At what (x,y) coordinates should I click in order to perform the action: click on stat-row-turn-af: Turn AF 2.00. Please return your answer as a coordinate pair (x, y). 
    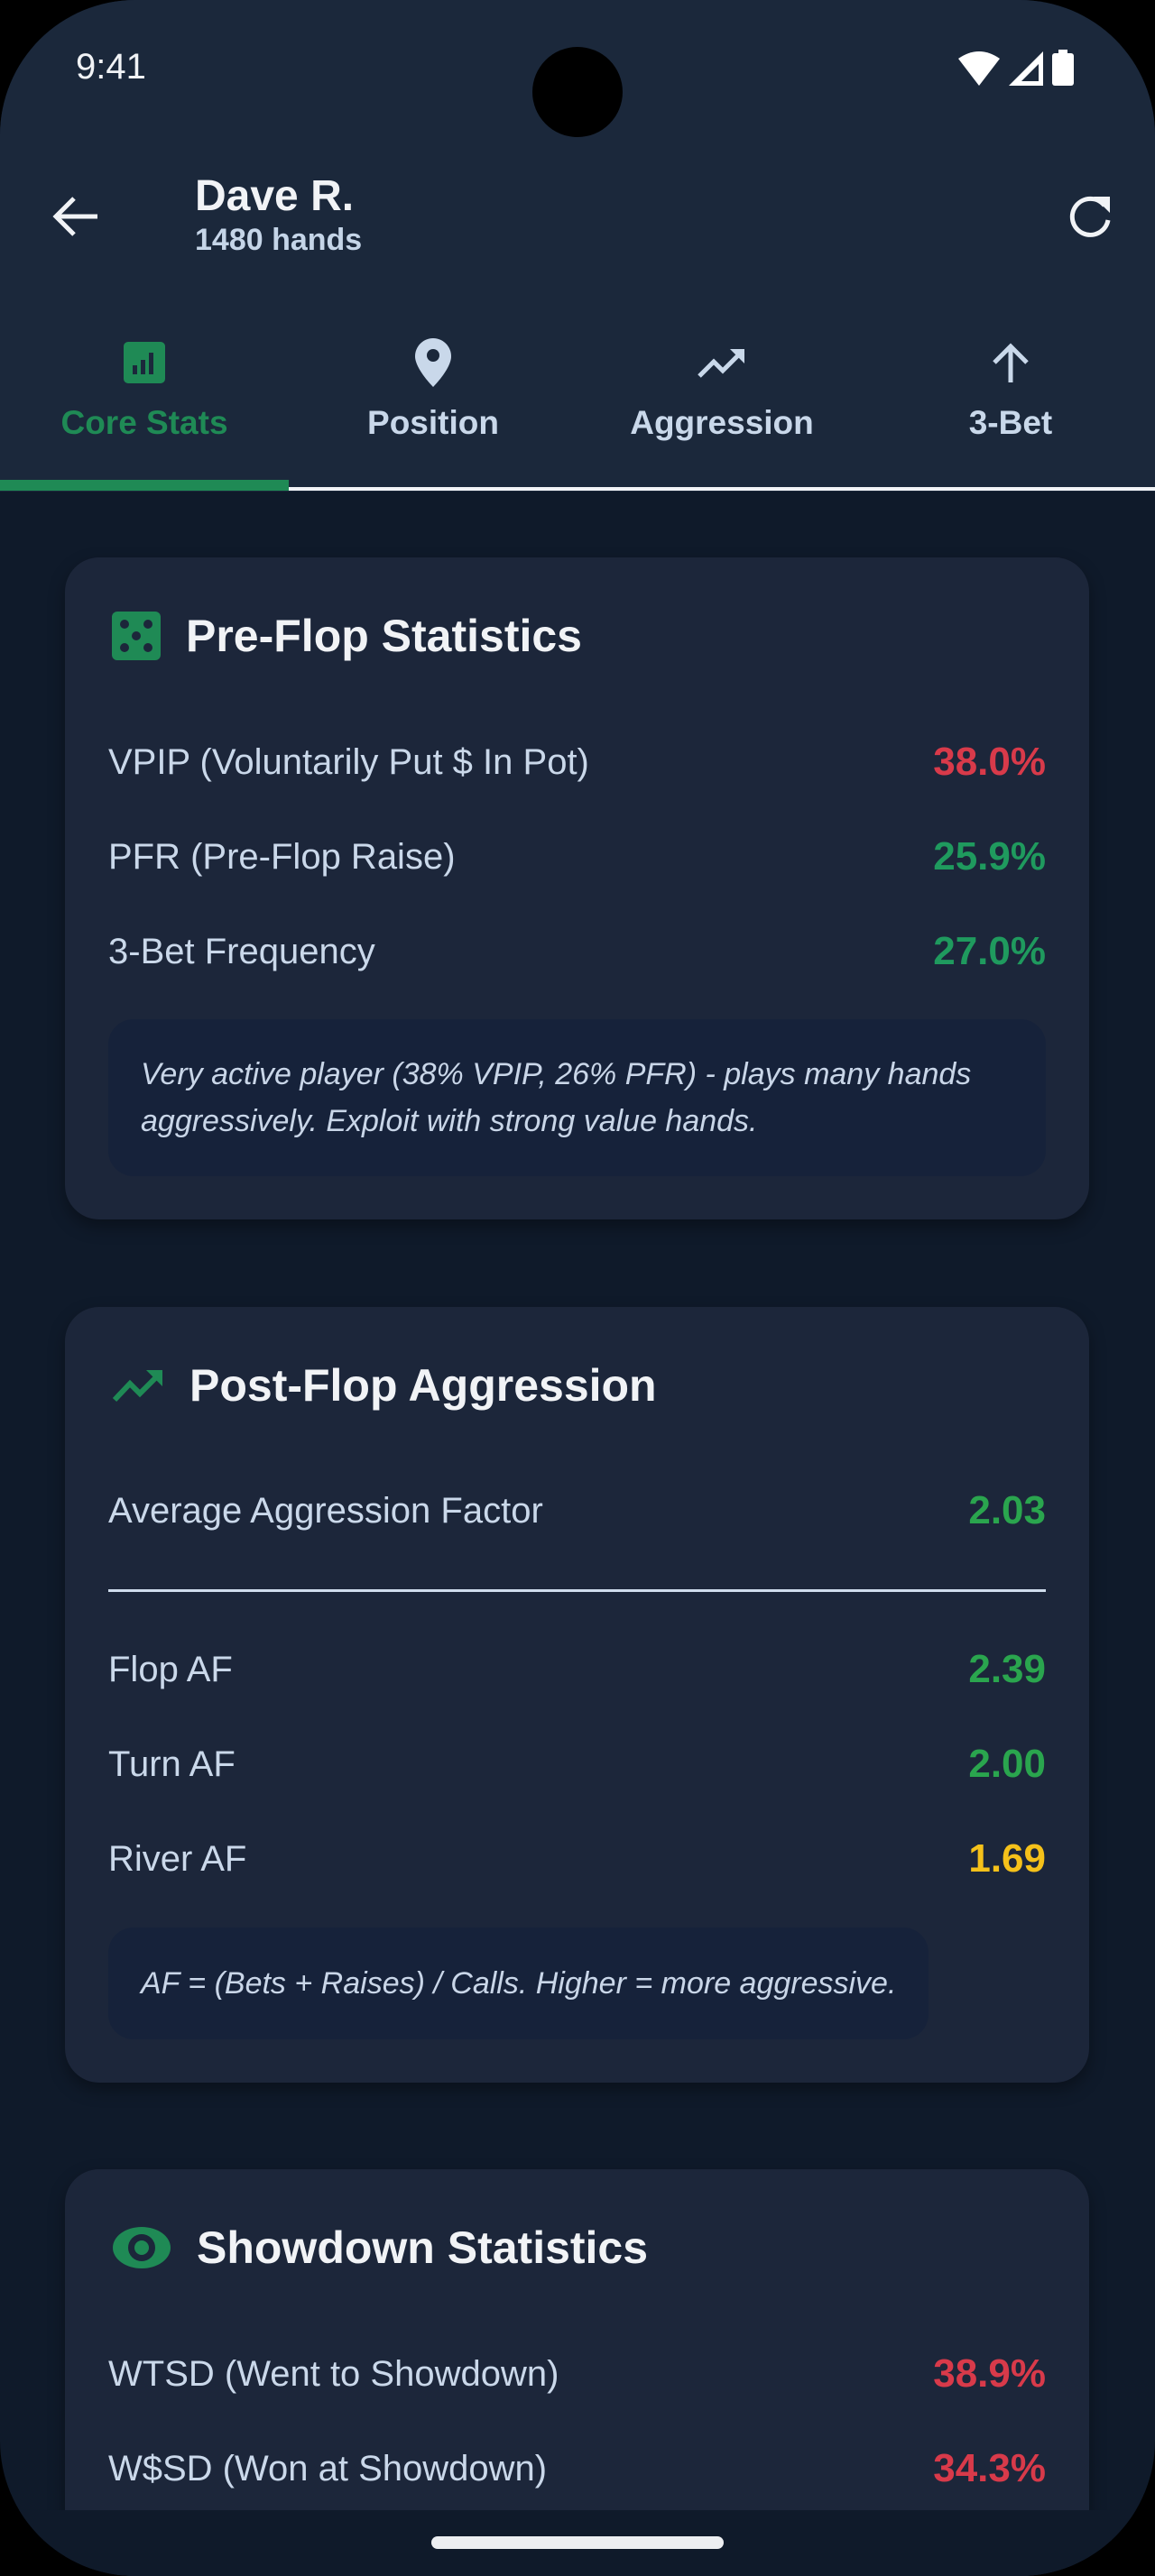
    Looking at the image, I should click on (577, 1764).